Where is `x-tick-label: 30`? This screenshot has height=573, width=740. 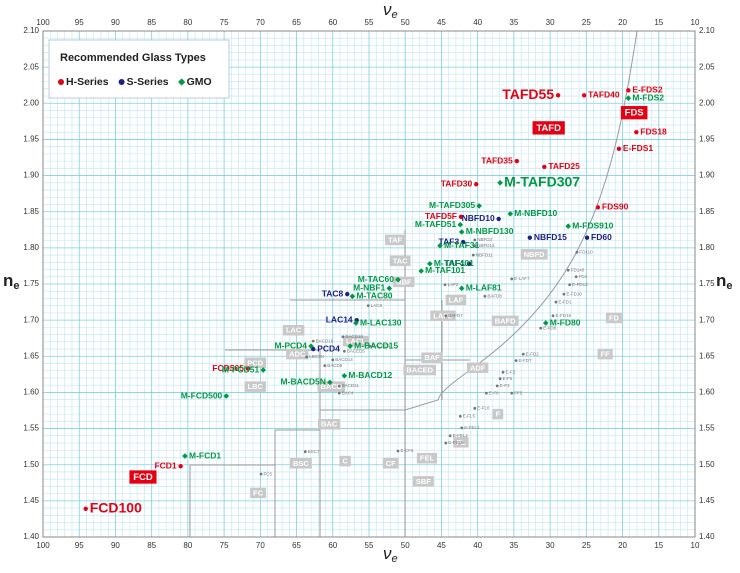
x-tick-label: 30 is located at coordinates (550, 545).